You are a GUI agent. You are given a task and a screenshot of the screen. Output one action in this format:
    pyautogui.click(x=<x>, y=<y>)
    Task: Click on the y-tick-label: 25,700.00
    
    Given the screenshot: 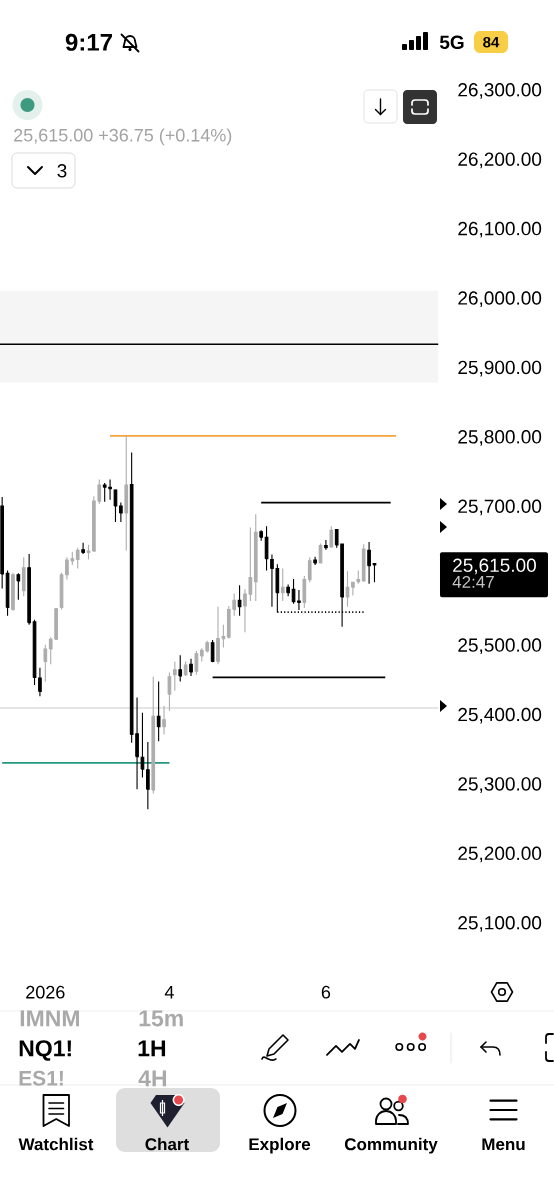 What is the action you would take?
    pyautogui.click(x=500, y=507)
    